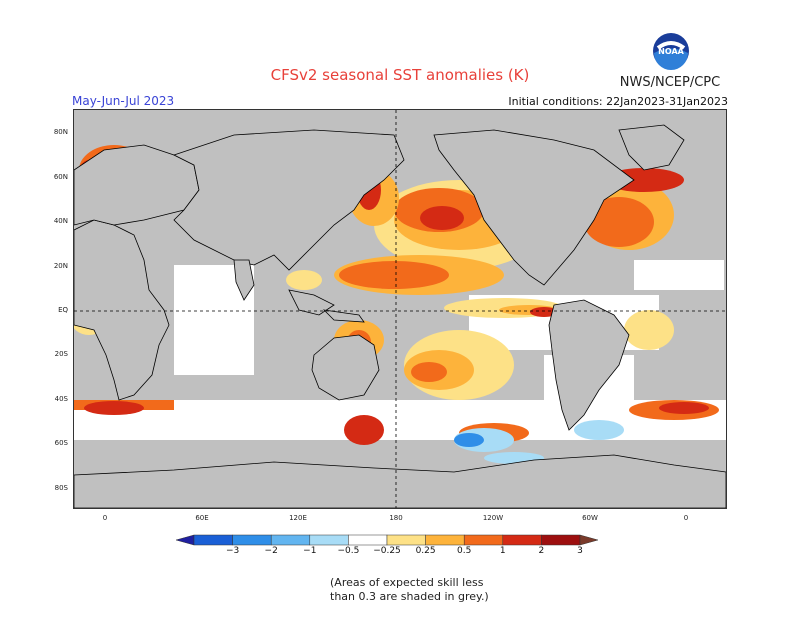 Image resolution: width=800 pixels, height=618 pixels. Describe the element at coordinates (407, 582) in the screenshot. I see `skill-note-line-1: (Areas of expected skill less` at that location.